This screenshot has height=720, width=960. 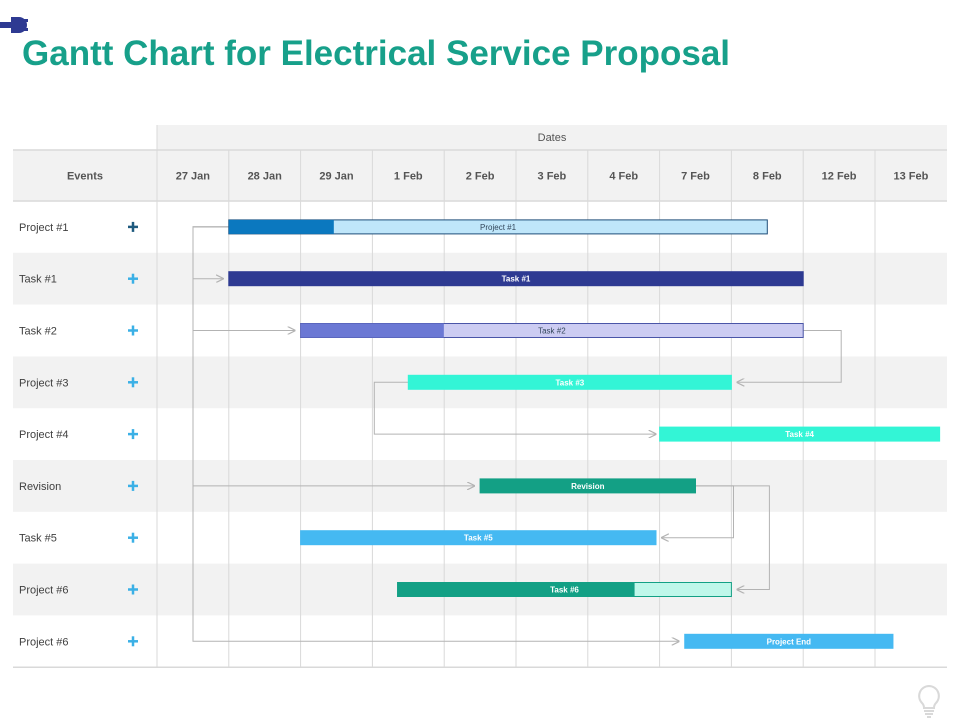 What do you see at coordinates (408, 177) in the screenshot?
I see `date-tick-label: 1 Feb` at bounding box center [408, 177].